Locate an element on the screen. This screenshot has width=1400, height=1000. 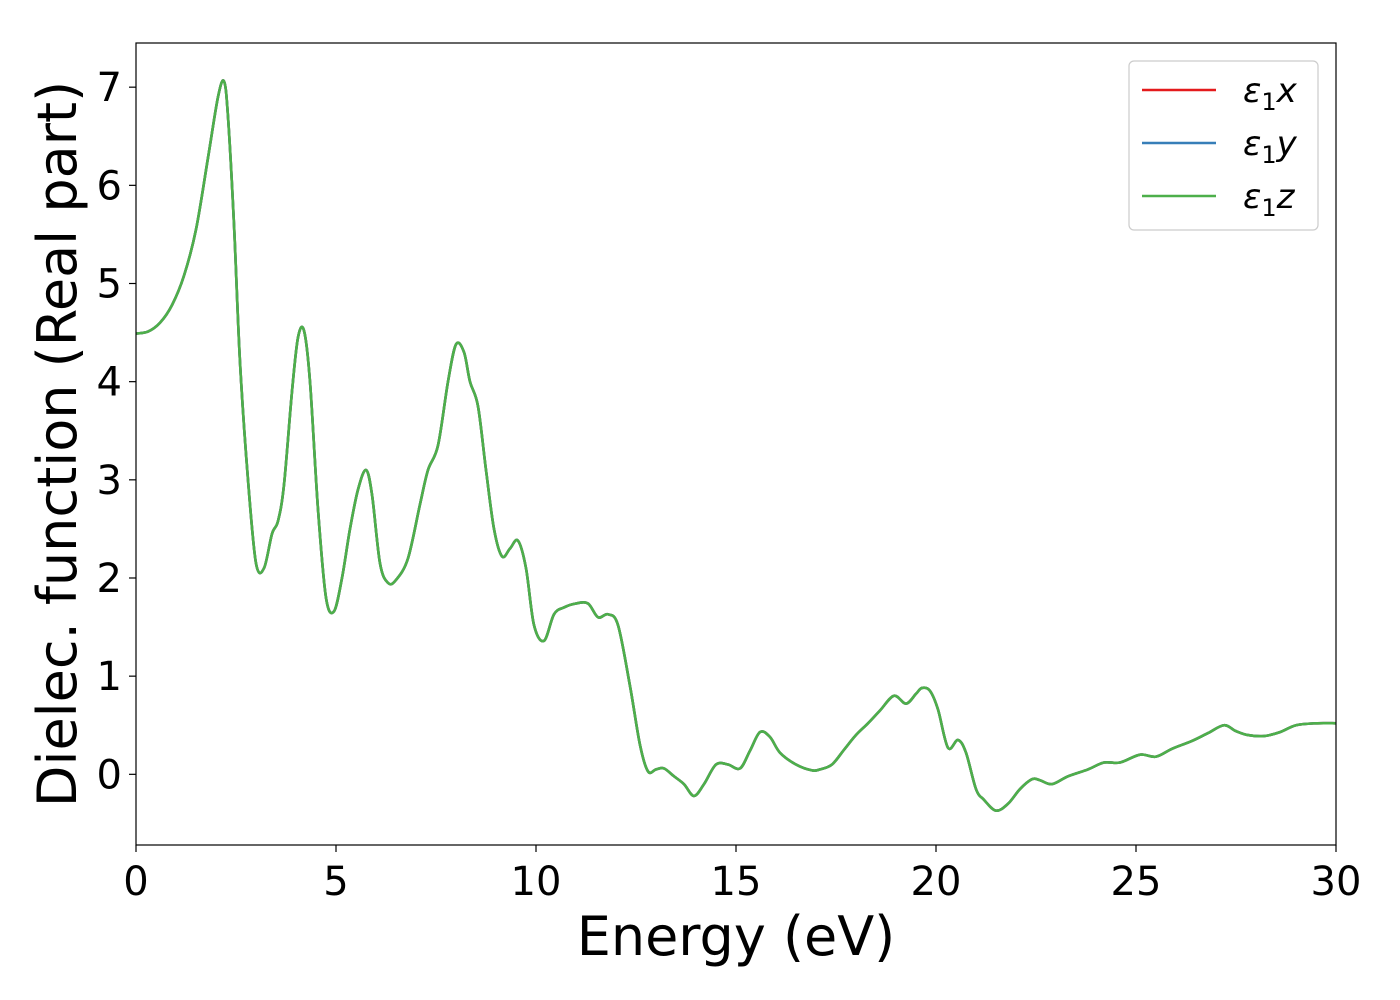
x-axis-ticks: 0 5 10 15 20 25 30 is located at coordinates (742, 875).